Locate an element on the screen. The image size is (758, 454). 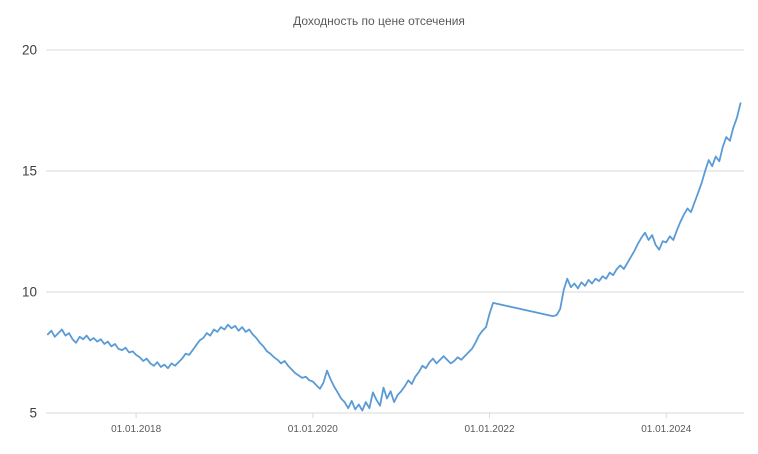
x-tick-label: 01.01.2020 is located at coordinates (313, 429).